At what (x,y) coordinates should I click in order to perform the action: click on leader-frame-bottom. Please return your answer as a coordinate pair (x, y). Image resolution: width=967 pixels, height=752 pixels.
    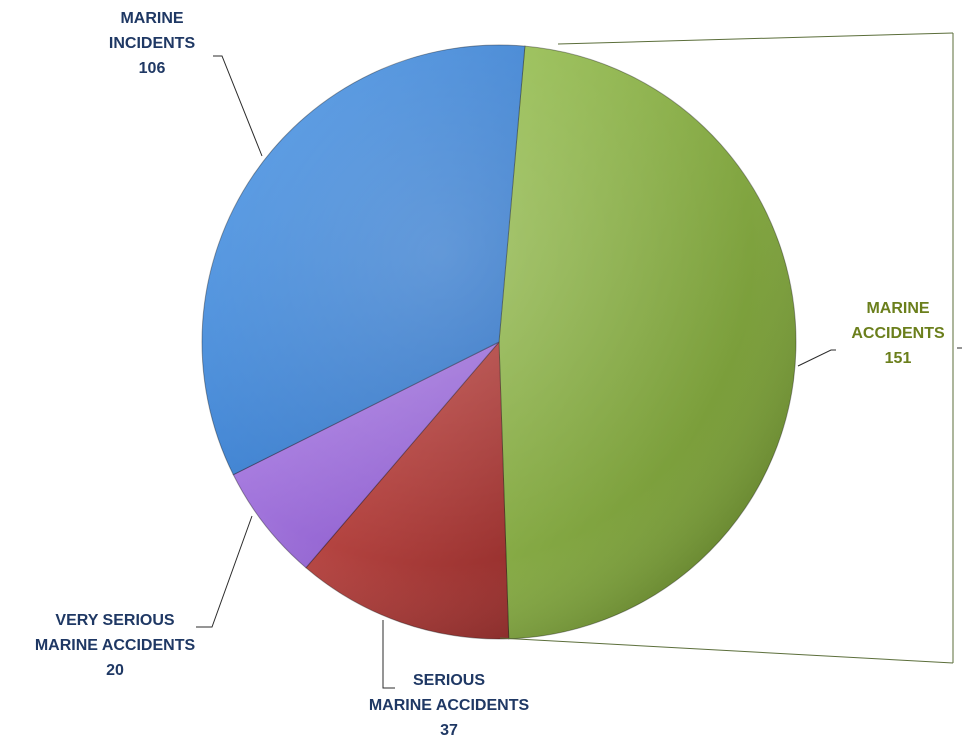
    Looking at the image, I should click on (726, 650).